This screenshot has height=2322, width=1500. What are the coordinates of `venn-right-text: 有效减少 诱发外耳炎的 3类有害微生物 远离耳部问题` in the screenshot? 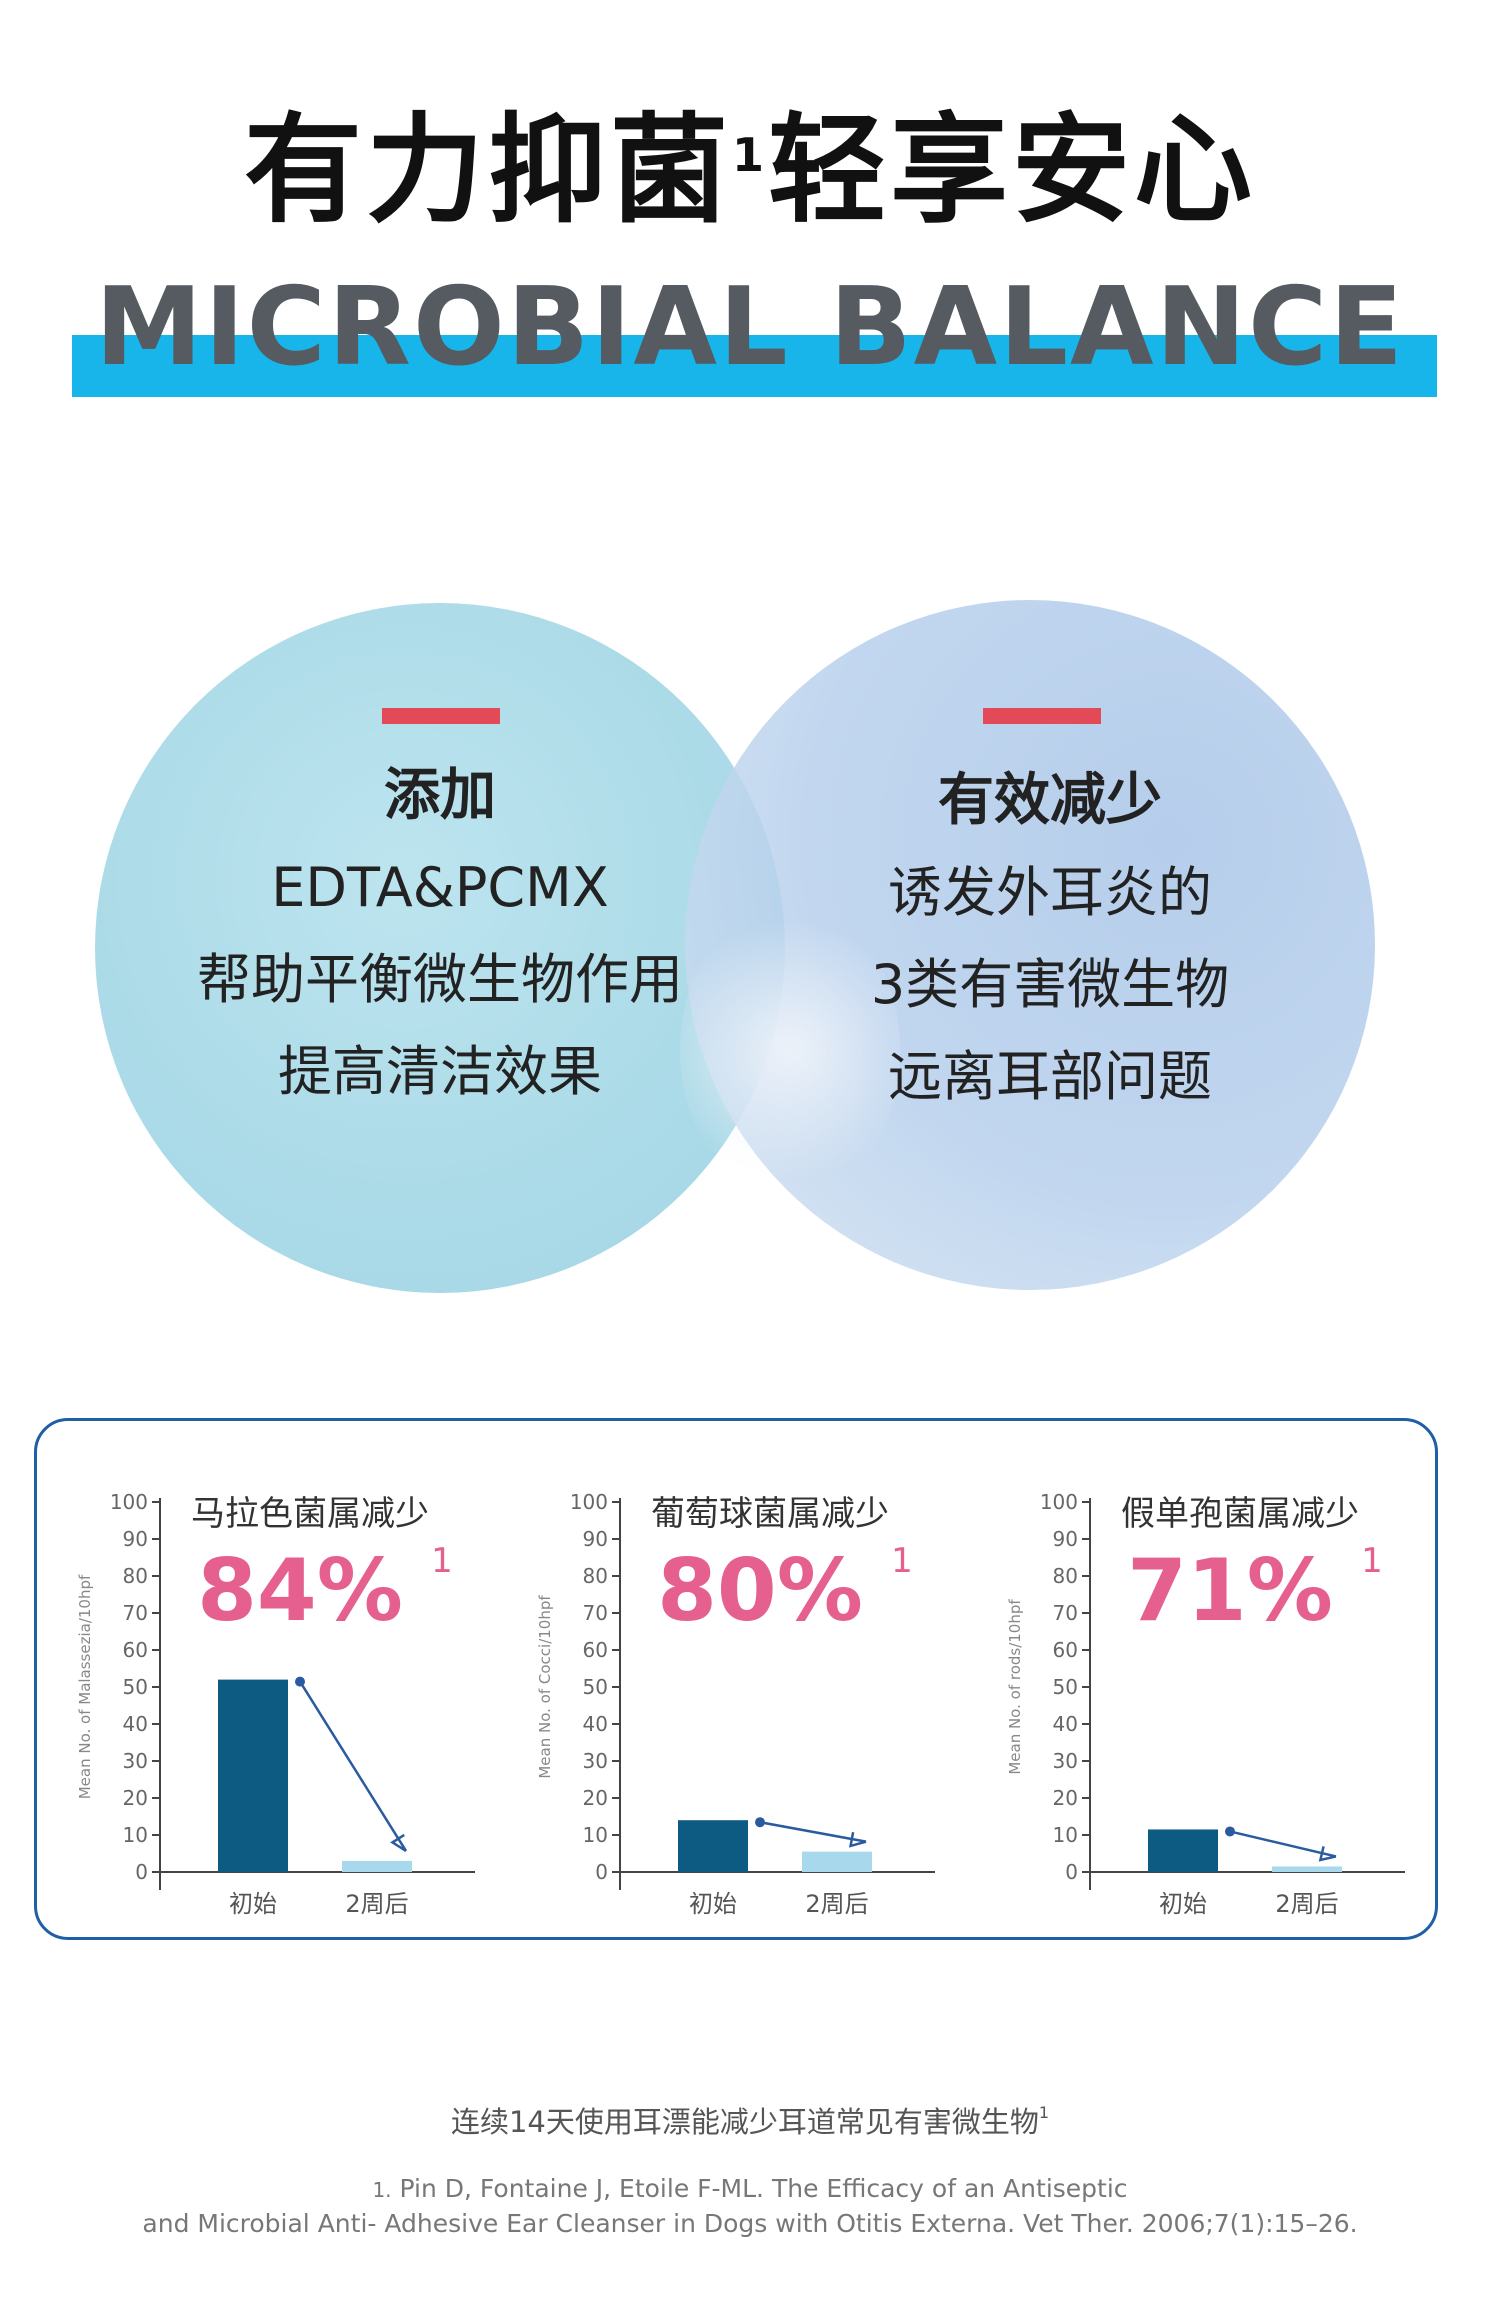 It's located at (1050, 939).